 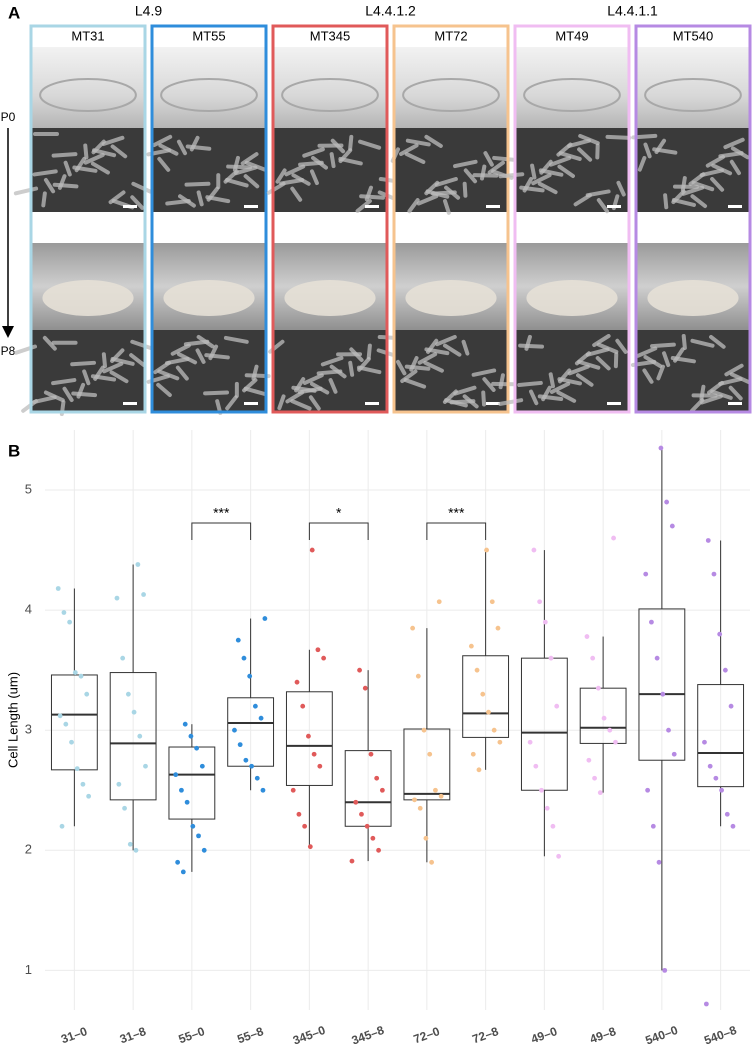 What do you see at coordinates (693, 170) in the screenshot?
I see `sem-image` at bounding box center [693, 170].